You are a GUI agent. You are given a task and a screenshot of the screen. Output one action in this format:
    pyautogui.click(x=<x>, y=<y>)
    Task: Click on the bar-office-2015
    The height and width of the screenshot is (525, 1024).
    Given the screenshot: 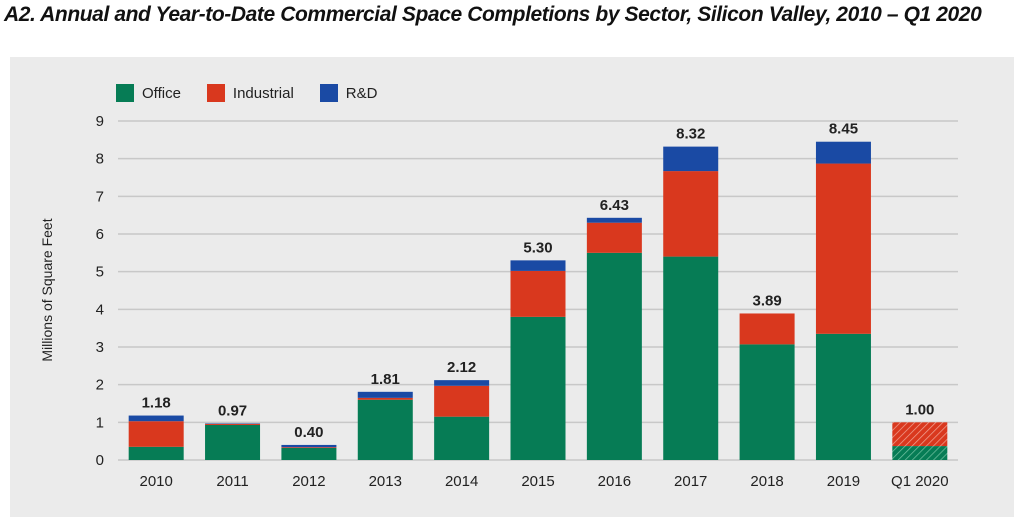 What is the action you would take?
    pyautogui.click(x=538, y=388)
    